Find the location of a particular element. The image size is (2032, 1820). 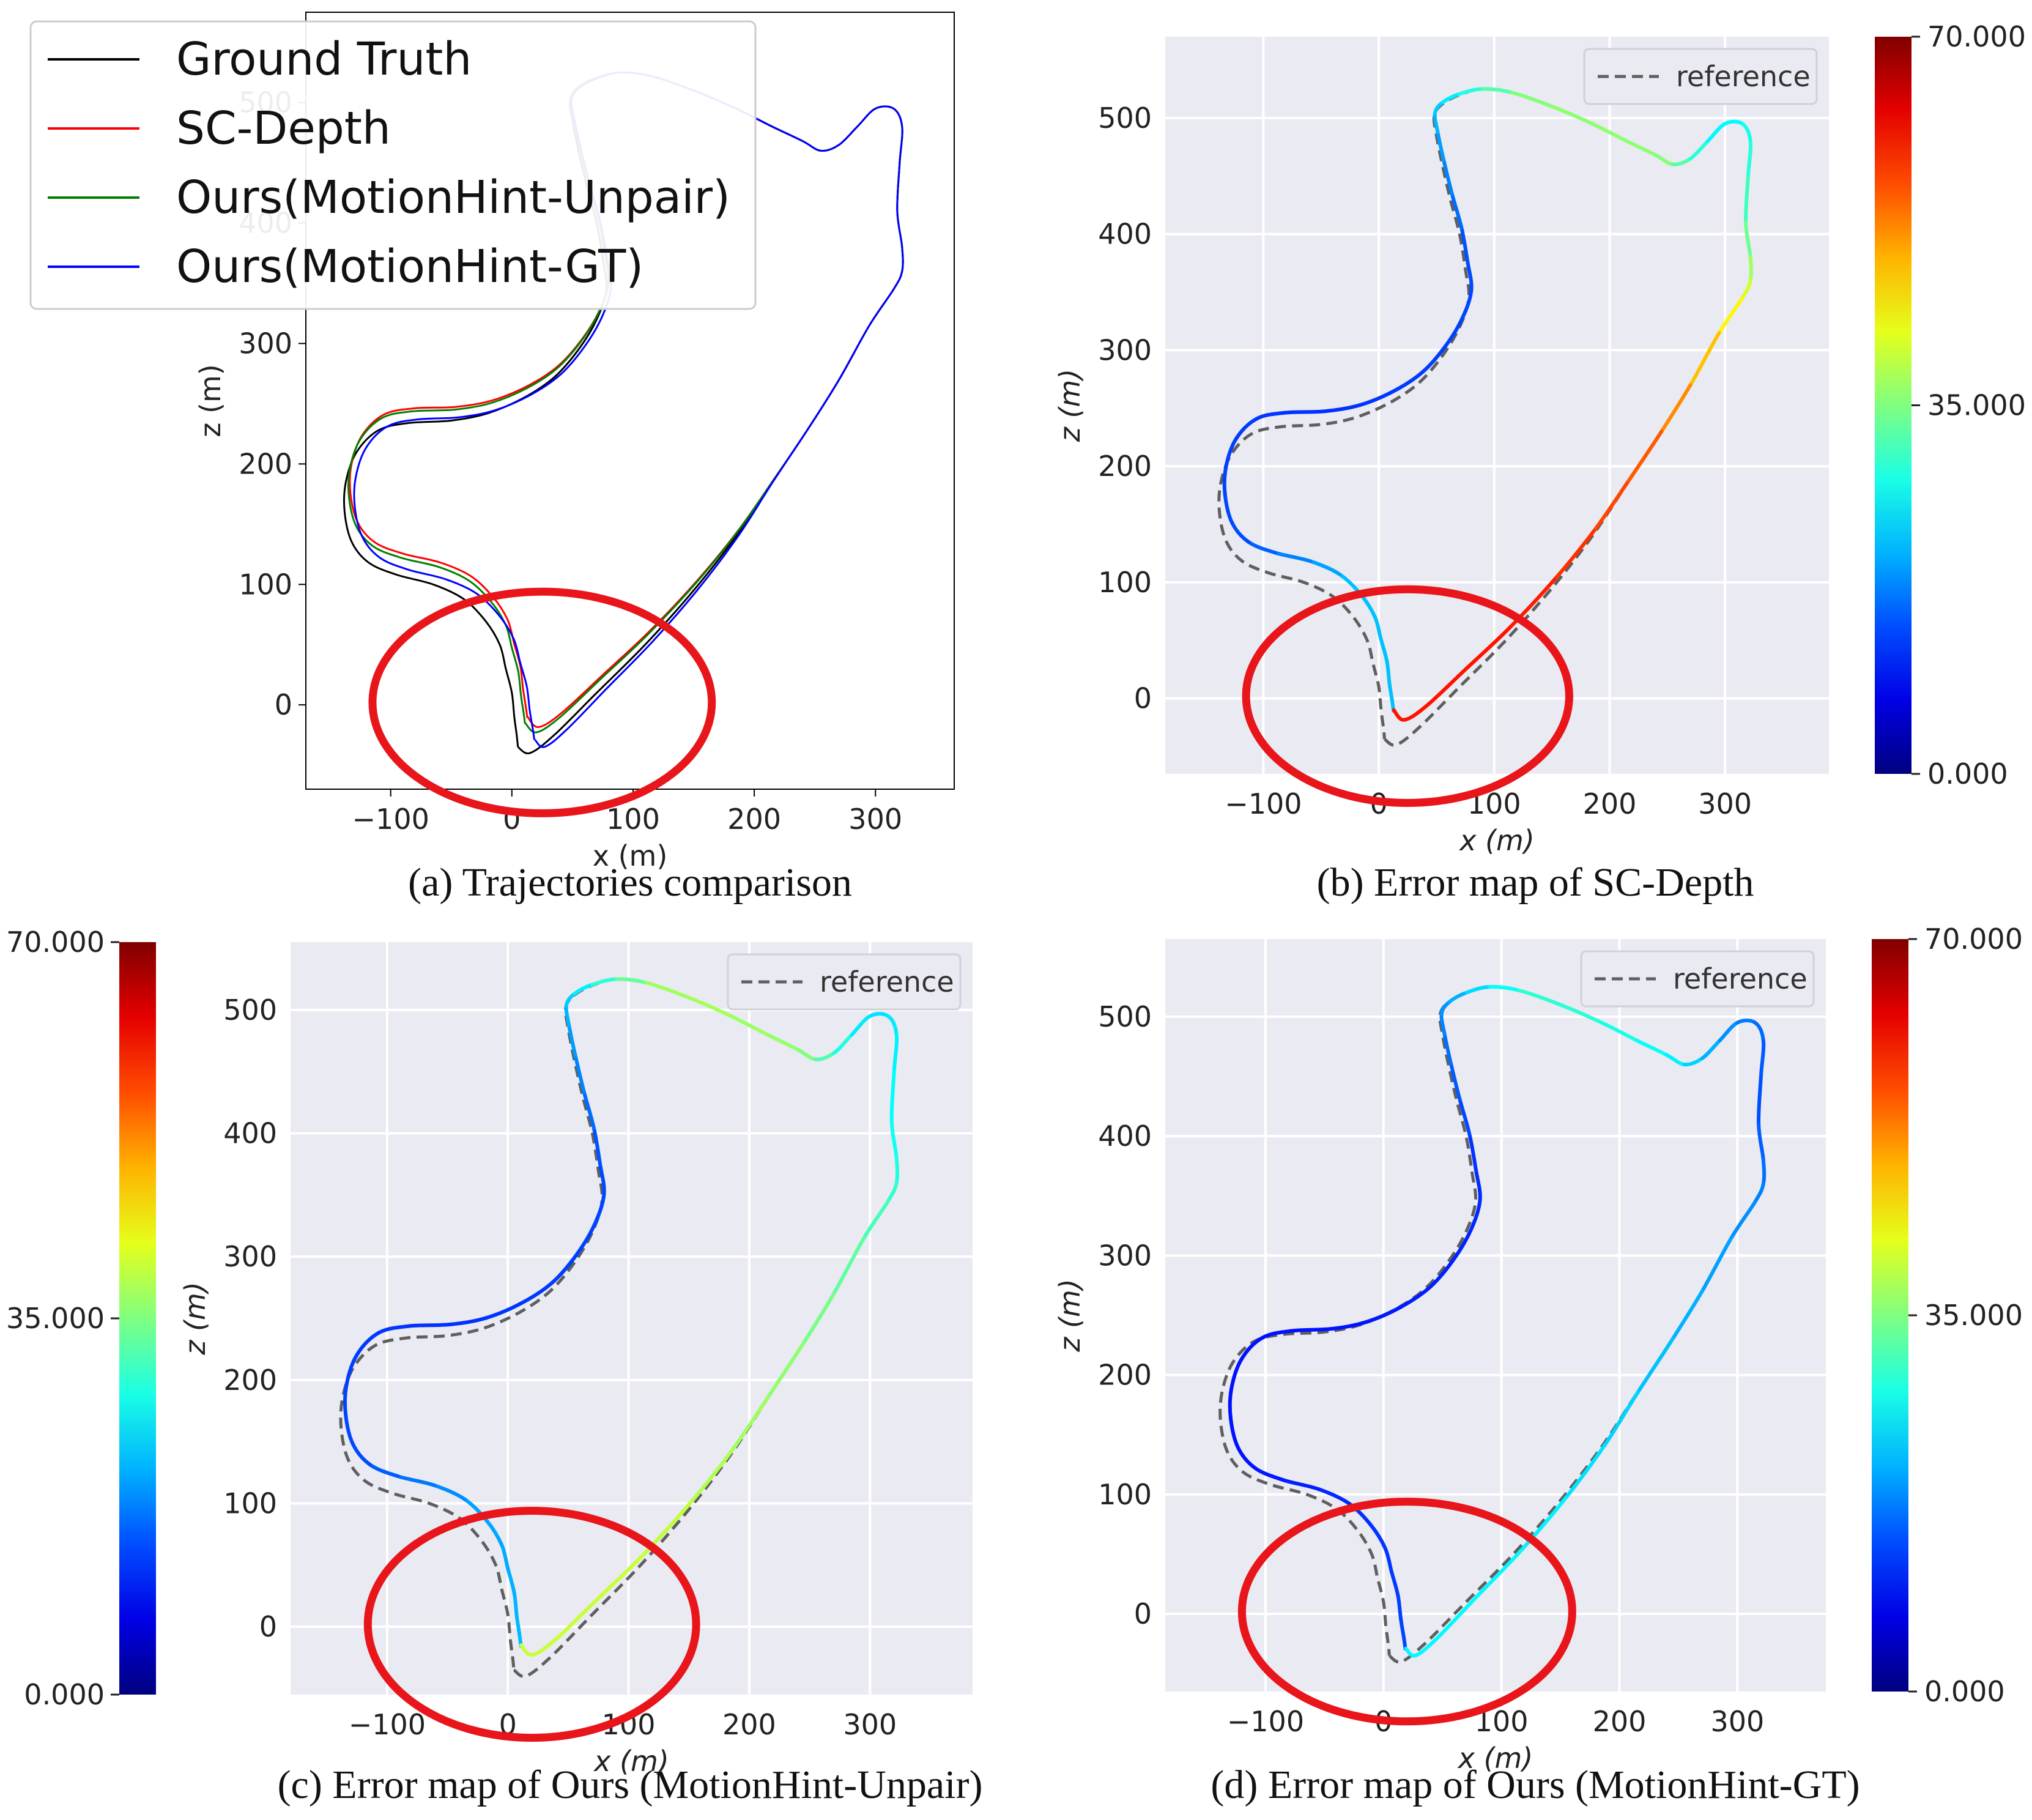

colorbar-label: 70.000 is located at coordinates (55, 943).